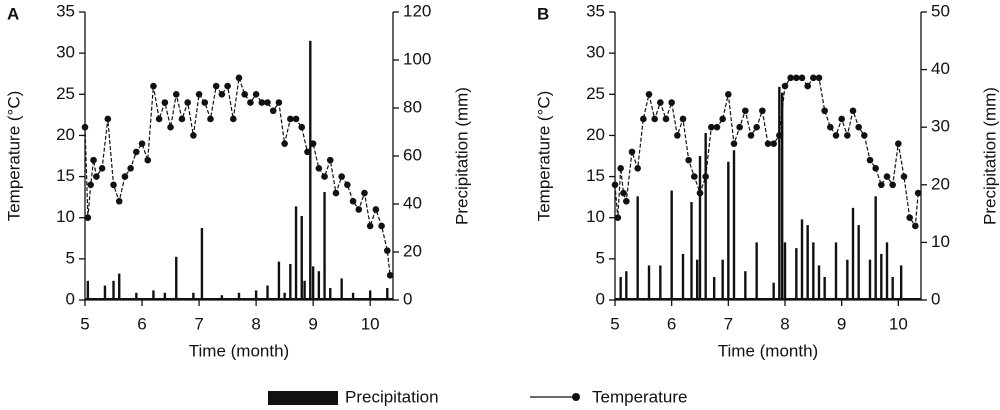 The width and height of the screenshot is (1000, 410). Describe the element at coordinates (935, 298) in the screenshot. I see `y2-tick-label: 0` at that location.